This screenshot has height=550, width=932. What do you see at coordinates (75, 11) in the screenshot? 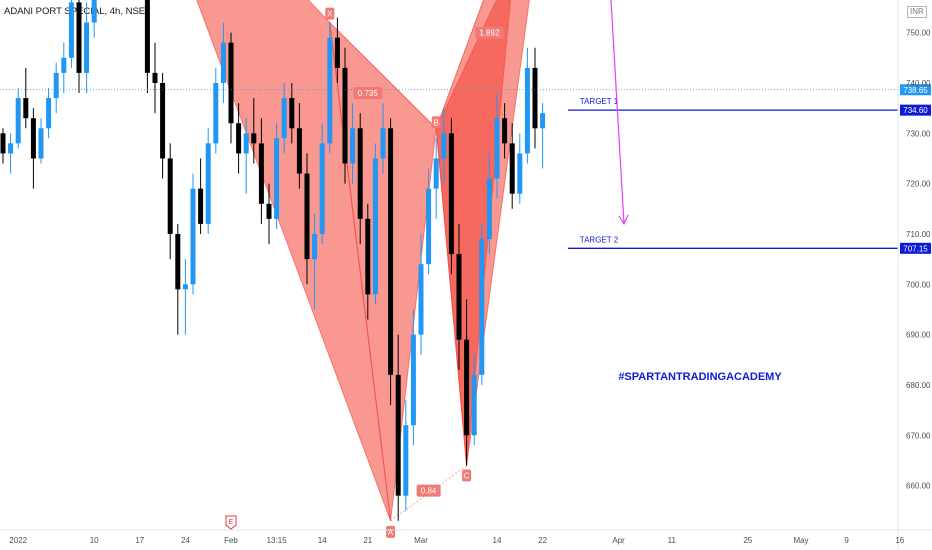
I see `chart-title: ADANI PORT SPECIAL, 4h, NSE` at bounding box center [75, 11].